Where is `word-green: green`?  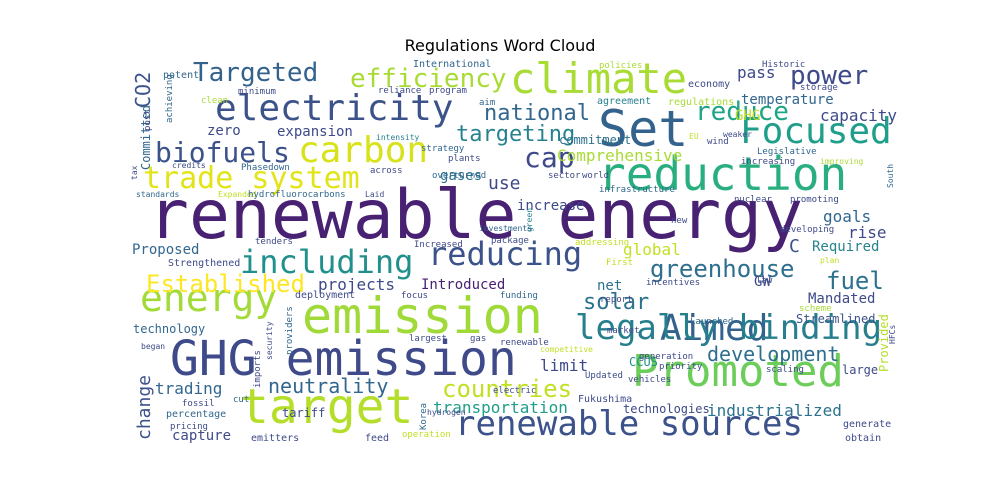
word-green: green is located at coordinates (529, 220).